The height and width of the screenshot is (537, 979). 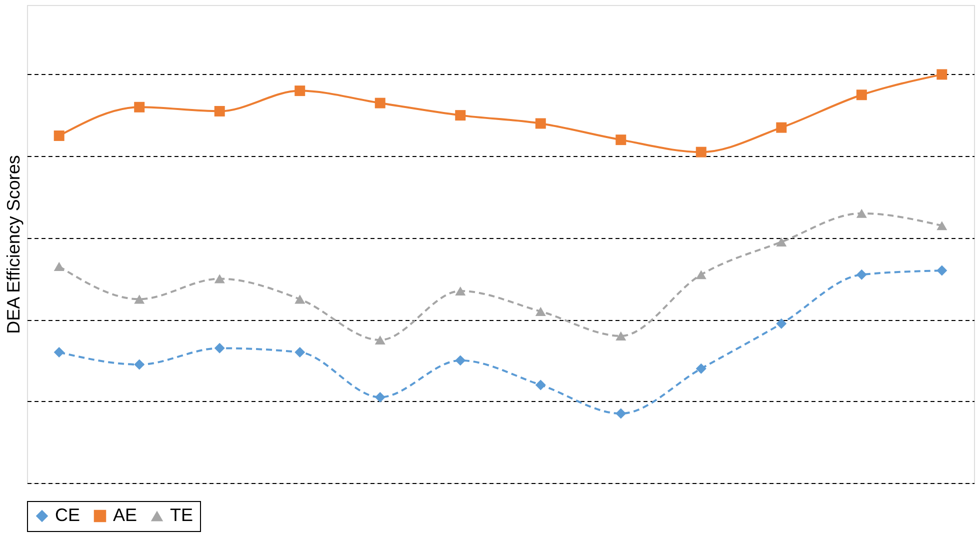 What do you see at coordinates (67, 515) in the screenshot?
I see `legend-label: CE` at bounding box center [67, 515].